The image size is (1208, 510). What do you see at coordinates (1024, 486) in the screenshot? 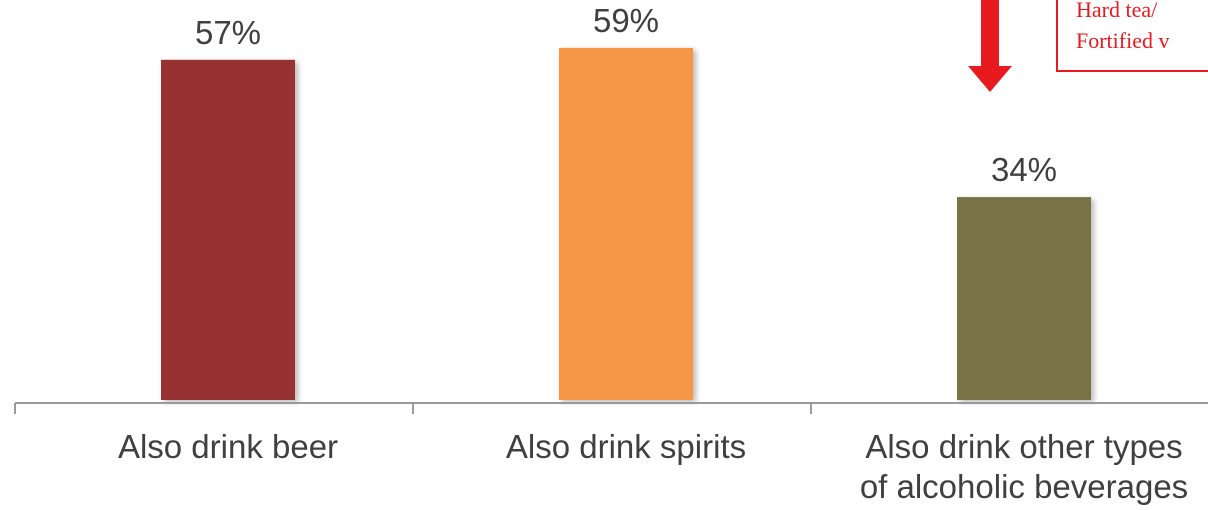
I see `category-label-3: of alcoholic beverages` at bounding box center [1024, 486].